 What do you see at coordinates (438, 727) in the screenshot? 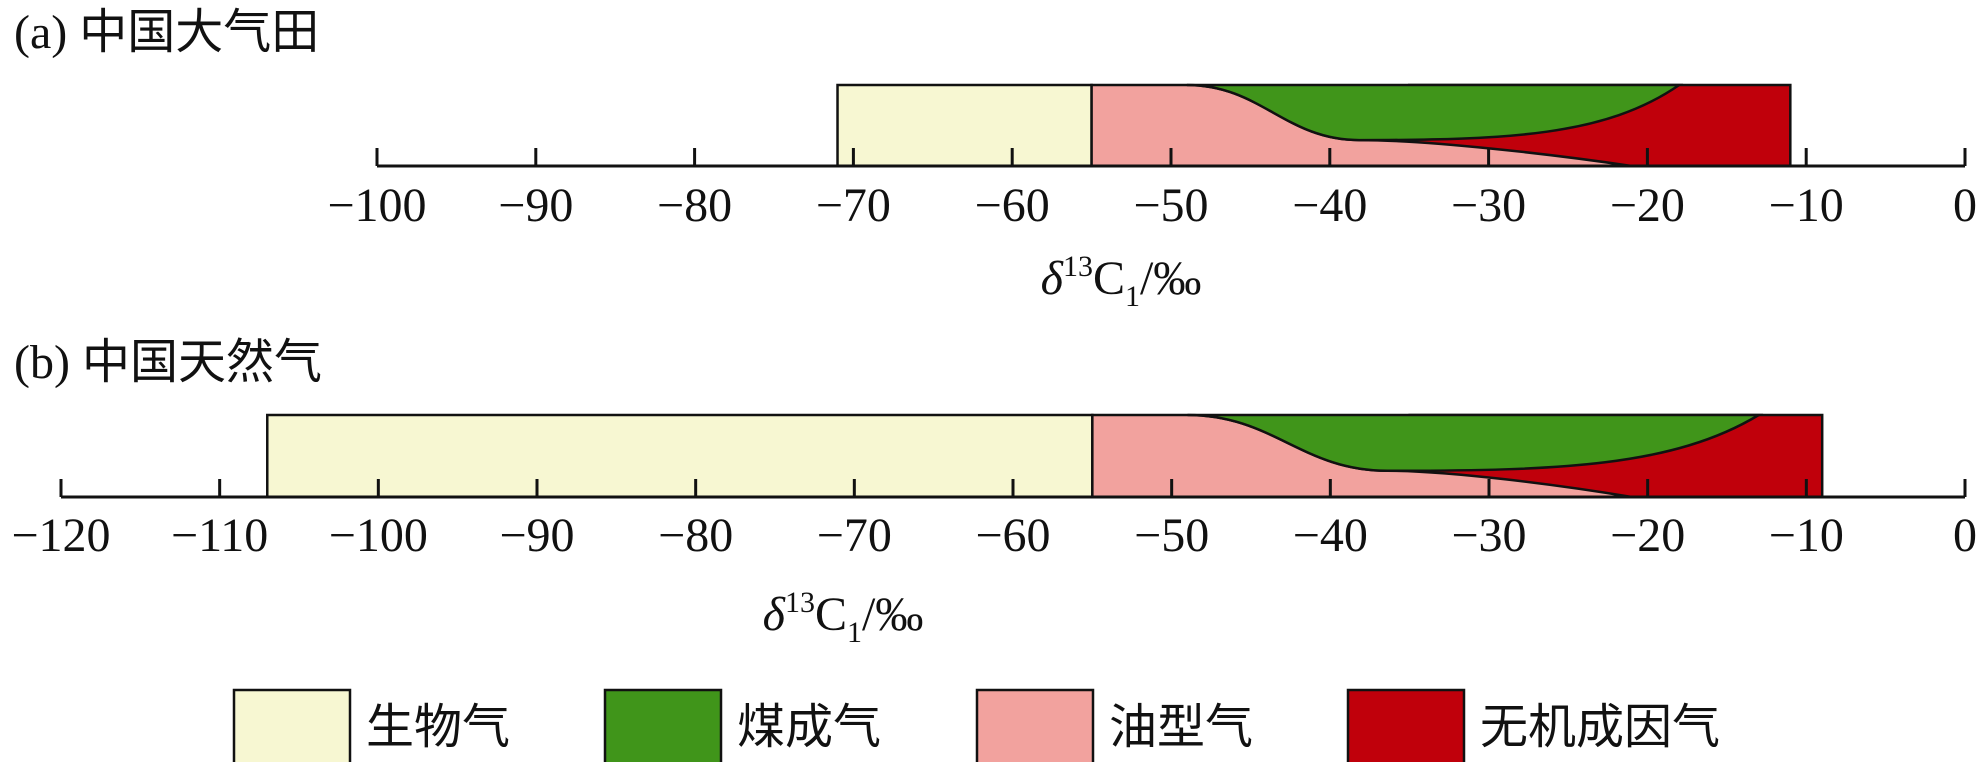
I see `legend-label: 生物气` at bounding box center [438, 727].